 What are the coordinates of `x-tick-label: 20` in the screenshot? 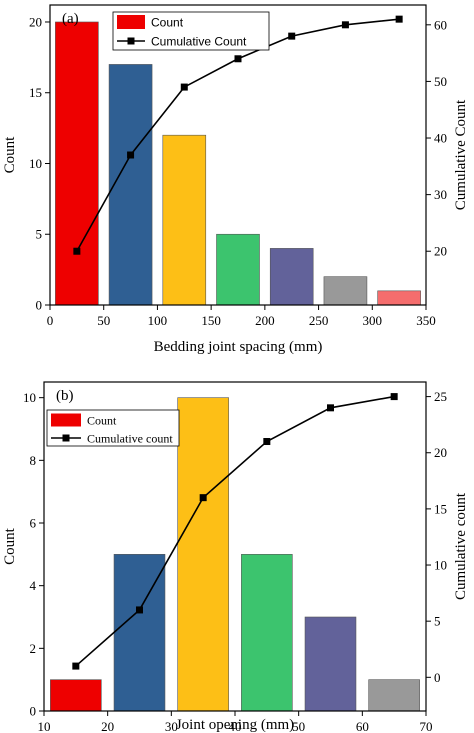 It's located at (107, 726).